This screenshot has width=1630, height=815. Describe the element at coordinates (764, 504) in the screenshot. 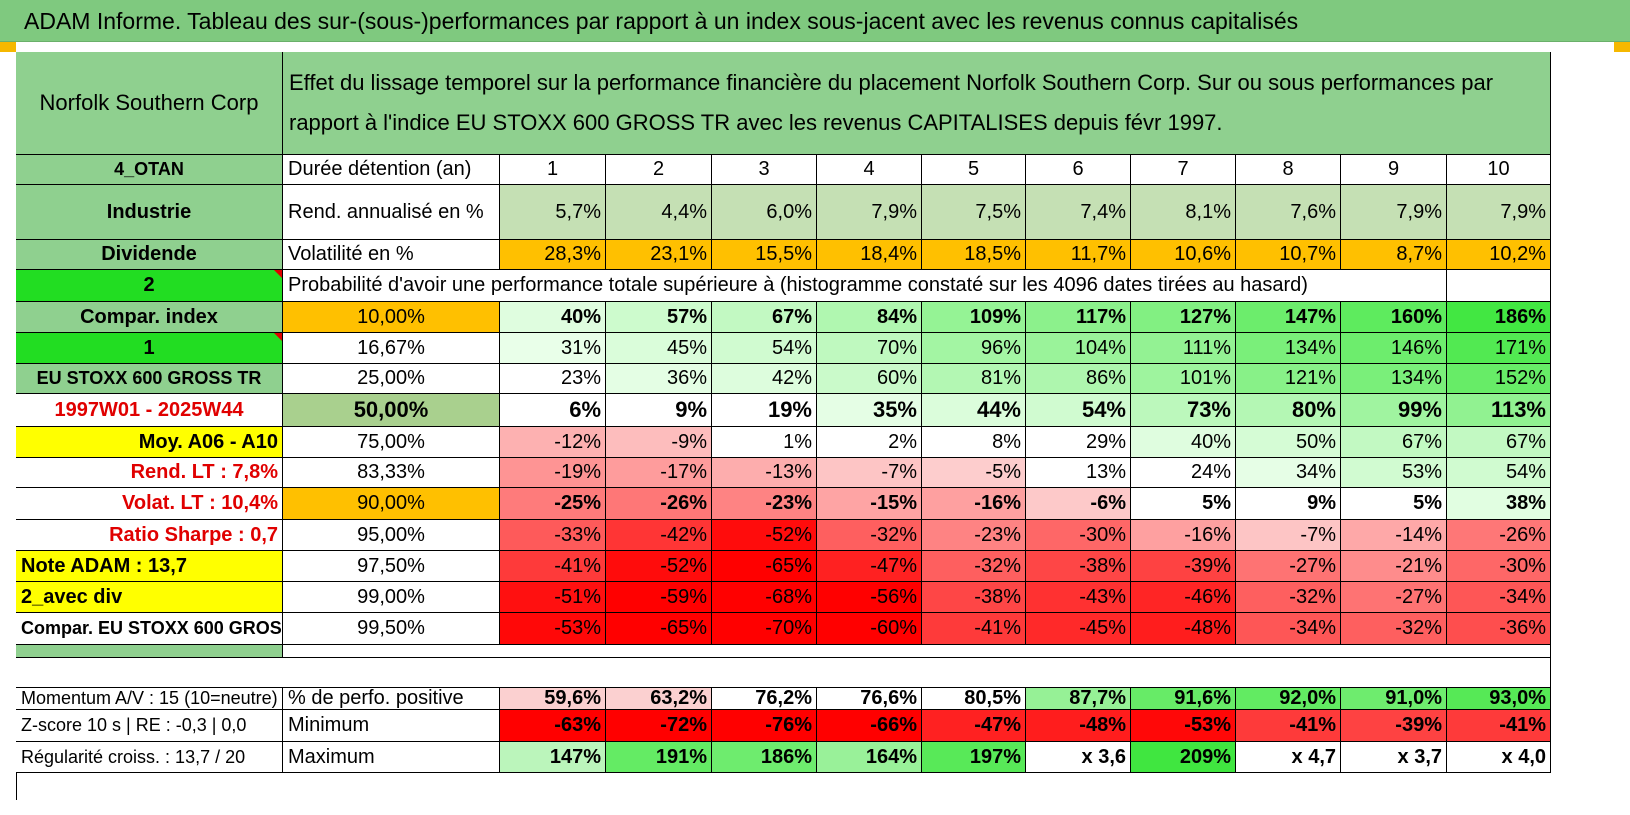

I see `percentile-cell: -23%` at that location.